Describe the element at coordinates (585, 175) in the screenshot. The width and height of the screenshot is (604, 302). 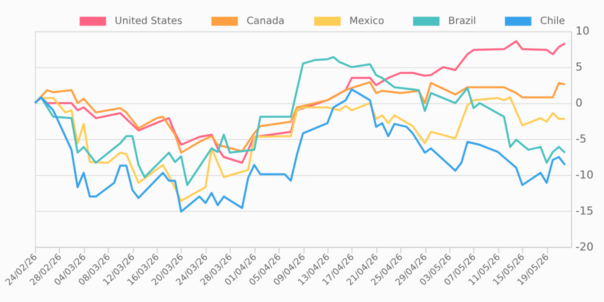
I see `y-tick-label: -10` at that location.